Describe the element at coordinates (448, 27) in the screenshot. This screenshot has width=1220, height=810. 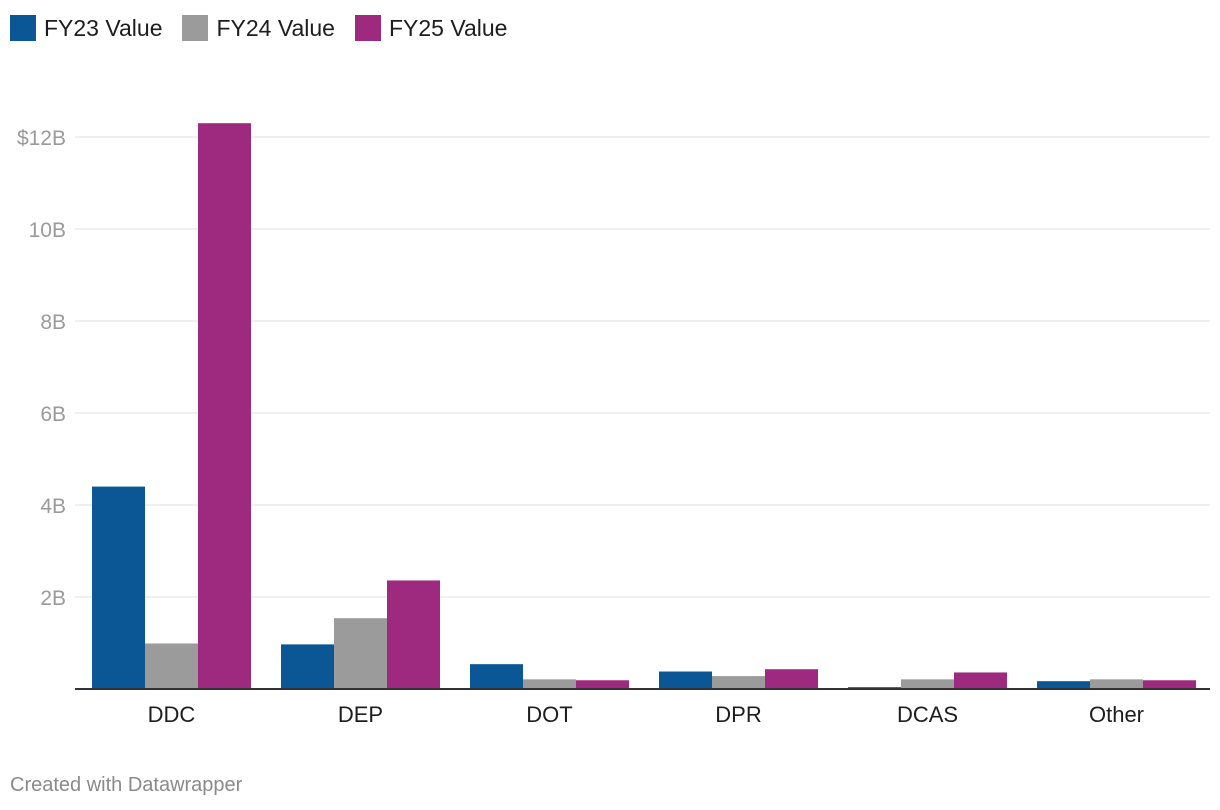
I see `legend-label-fy25: FY25 Value` at that location.